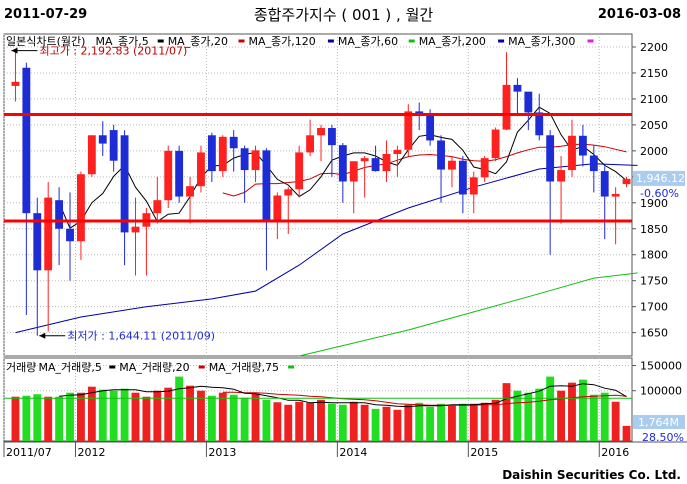 The width and height of the screenshot is (687, 484). Describe the element at coordinates (654, 203) in the screenshot. I see `price-tick-label: 1900` at that location.